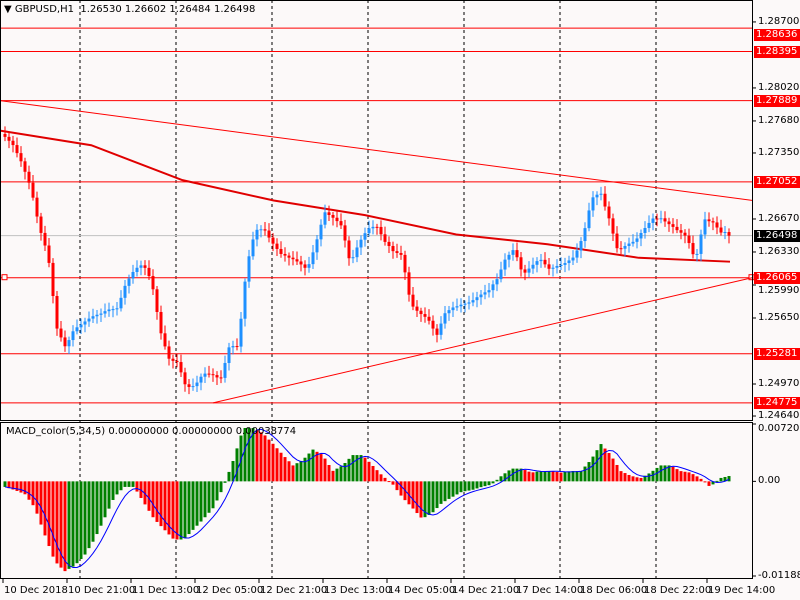  Describe the element at coordinates (145, 9) in the screenshot. I see `high-value: 1.26602` at that location.